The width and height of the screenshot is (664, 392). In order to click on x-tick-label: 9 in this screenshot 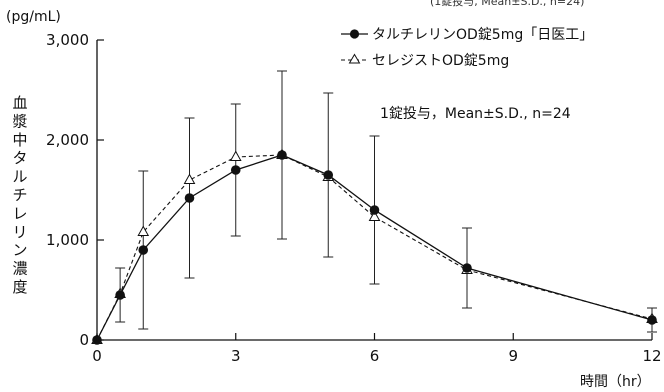, I will do `click(513, 356)`.